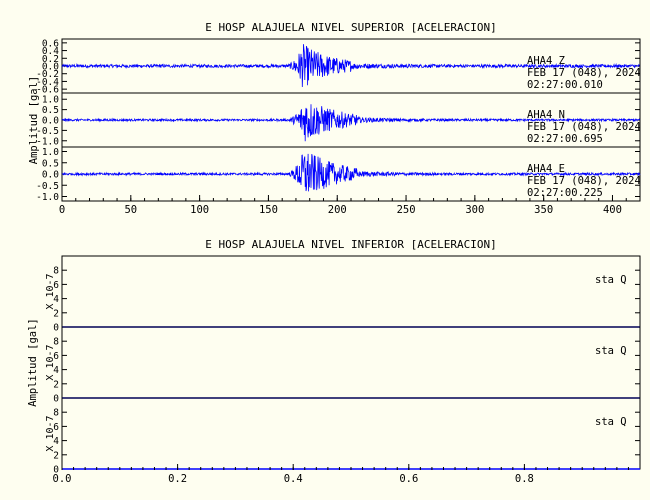  I want to click on x-tick-label: 0.4, so click(293, 479).